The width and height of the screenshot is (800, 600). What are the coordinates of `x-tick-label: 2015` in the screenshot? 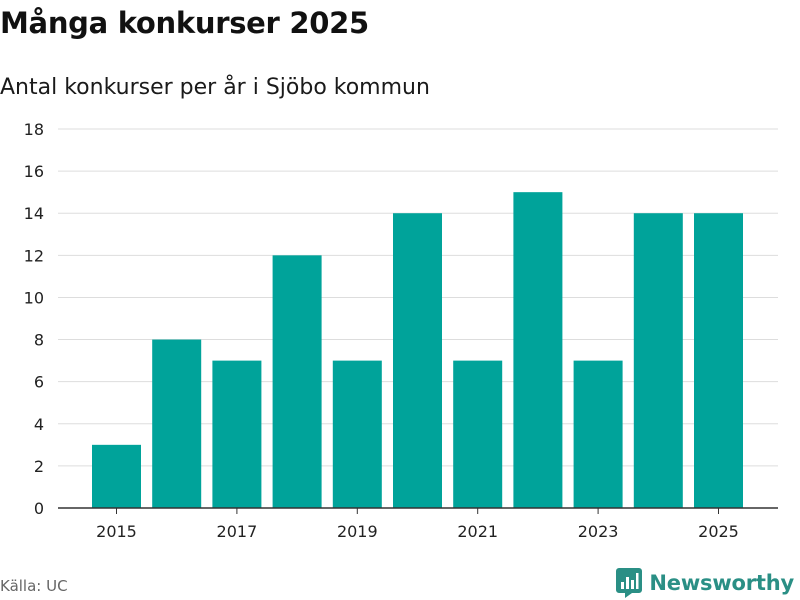 It's located at (116, 531).